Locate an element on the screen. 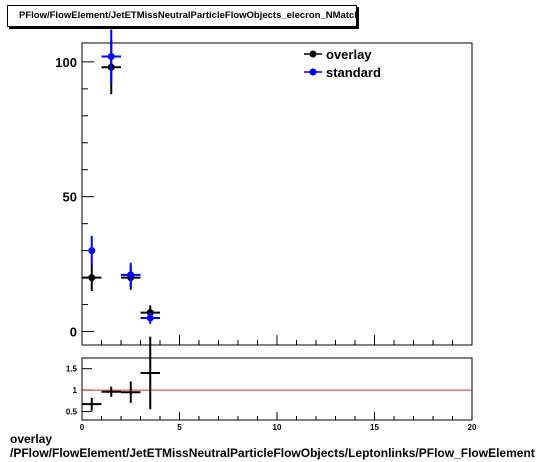 This screenshot has width=546, height=462. ratio-y-tick-label: 1 is located at coordinates (75, 390).